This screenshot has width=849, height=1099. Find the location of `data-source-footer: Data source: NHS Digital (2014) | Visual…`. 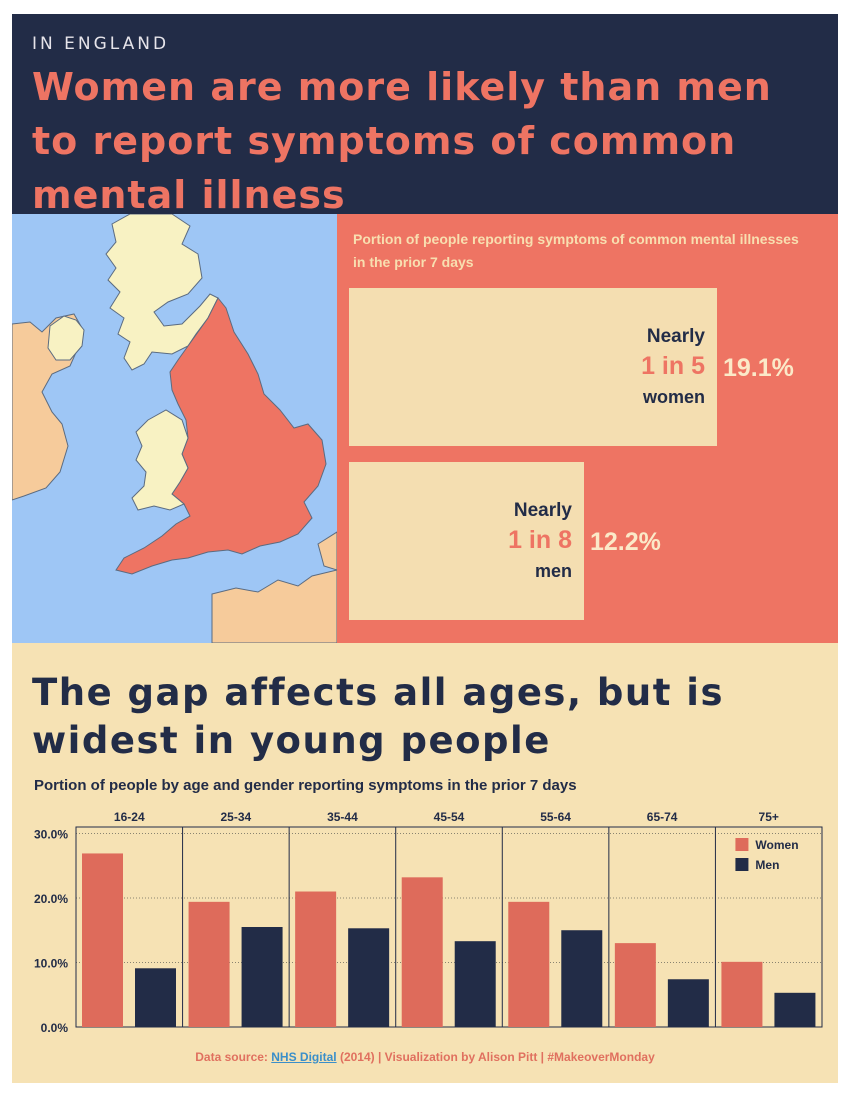

data-source-footer: Data source: NHS Digital (2014) | Visual… is located at coordinates (425, 1057).